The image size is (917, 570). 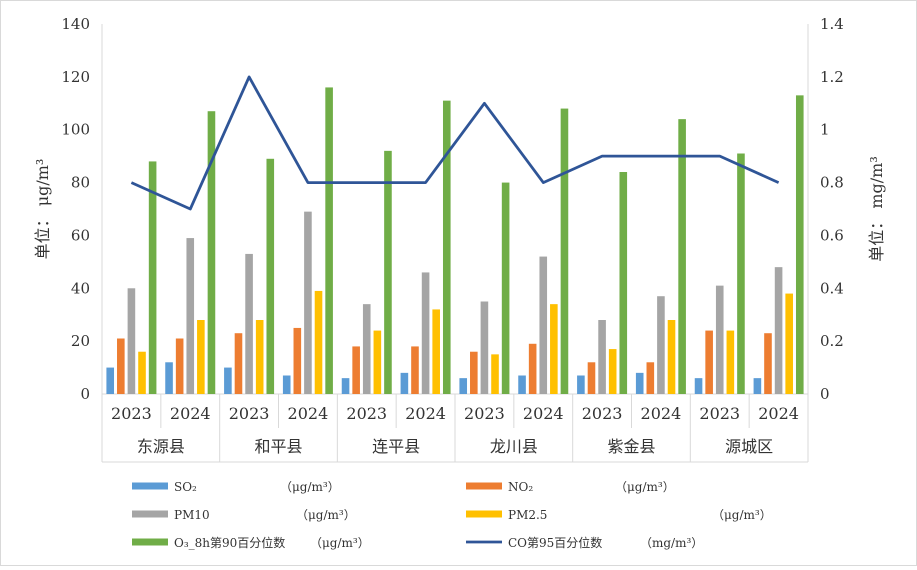 What do you see at coordinates (825, 394) in the screenshot?
I see `right-axis-tick-label: 0` at bounding box center [825, 394].